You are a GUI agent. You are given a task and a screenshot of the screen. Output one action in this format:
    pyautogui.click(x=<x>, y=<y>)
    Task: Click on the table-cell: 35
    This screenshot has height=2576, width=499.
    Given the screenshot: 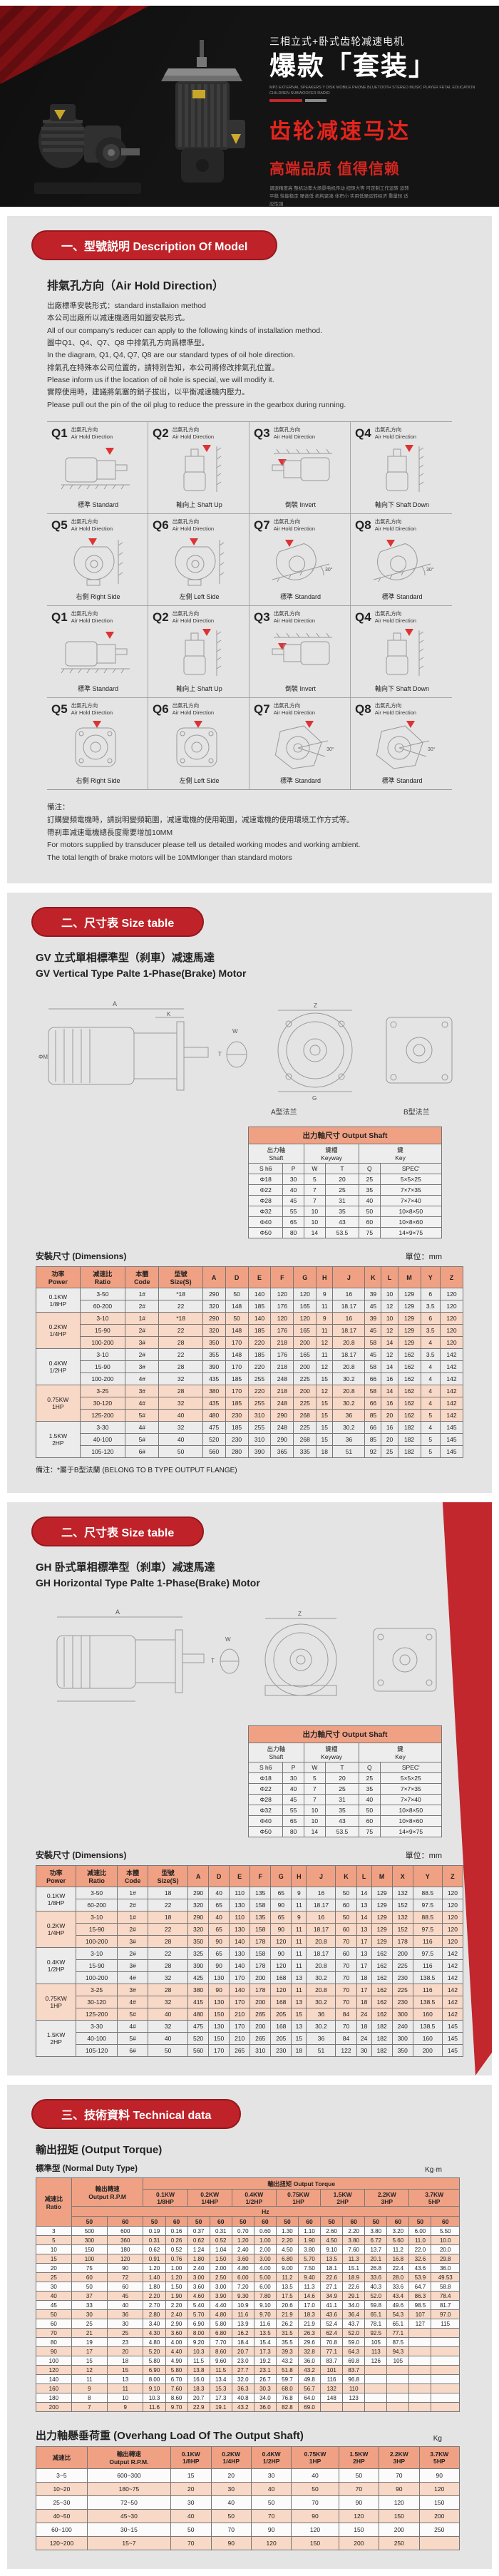 What is the action you would take?
    pyautogui.click(x=342, y=1811)
    